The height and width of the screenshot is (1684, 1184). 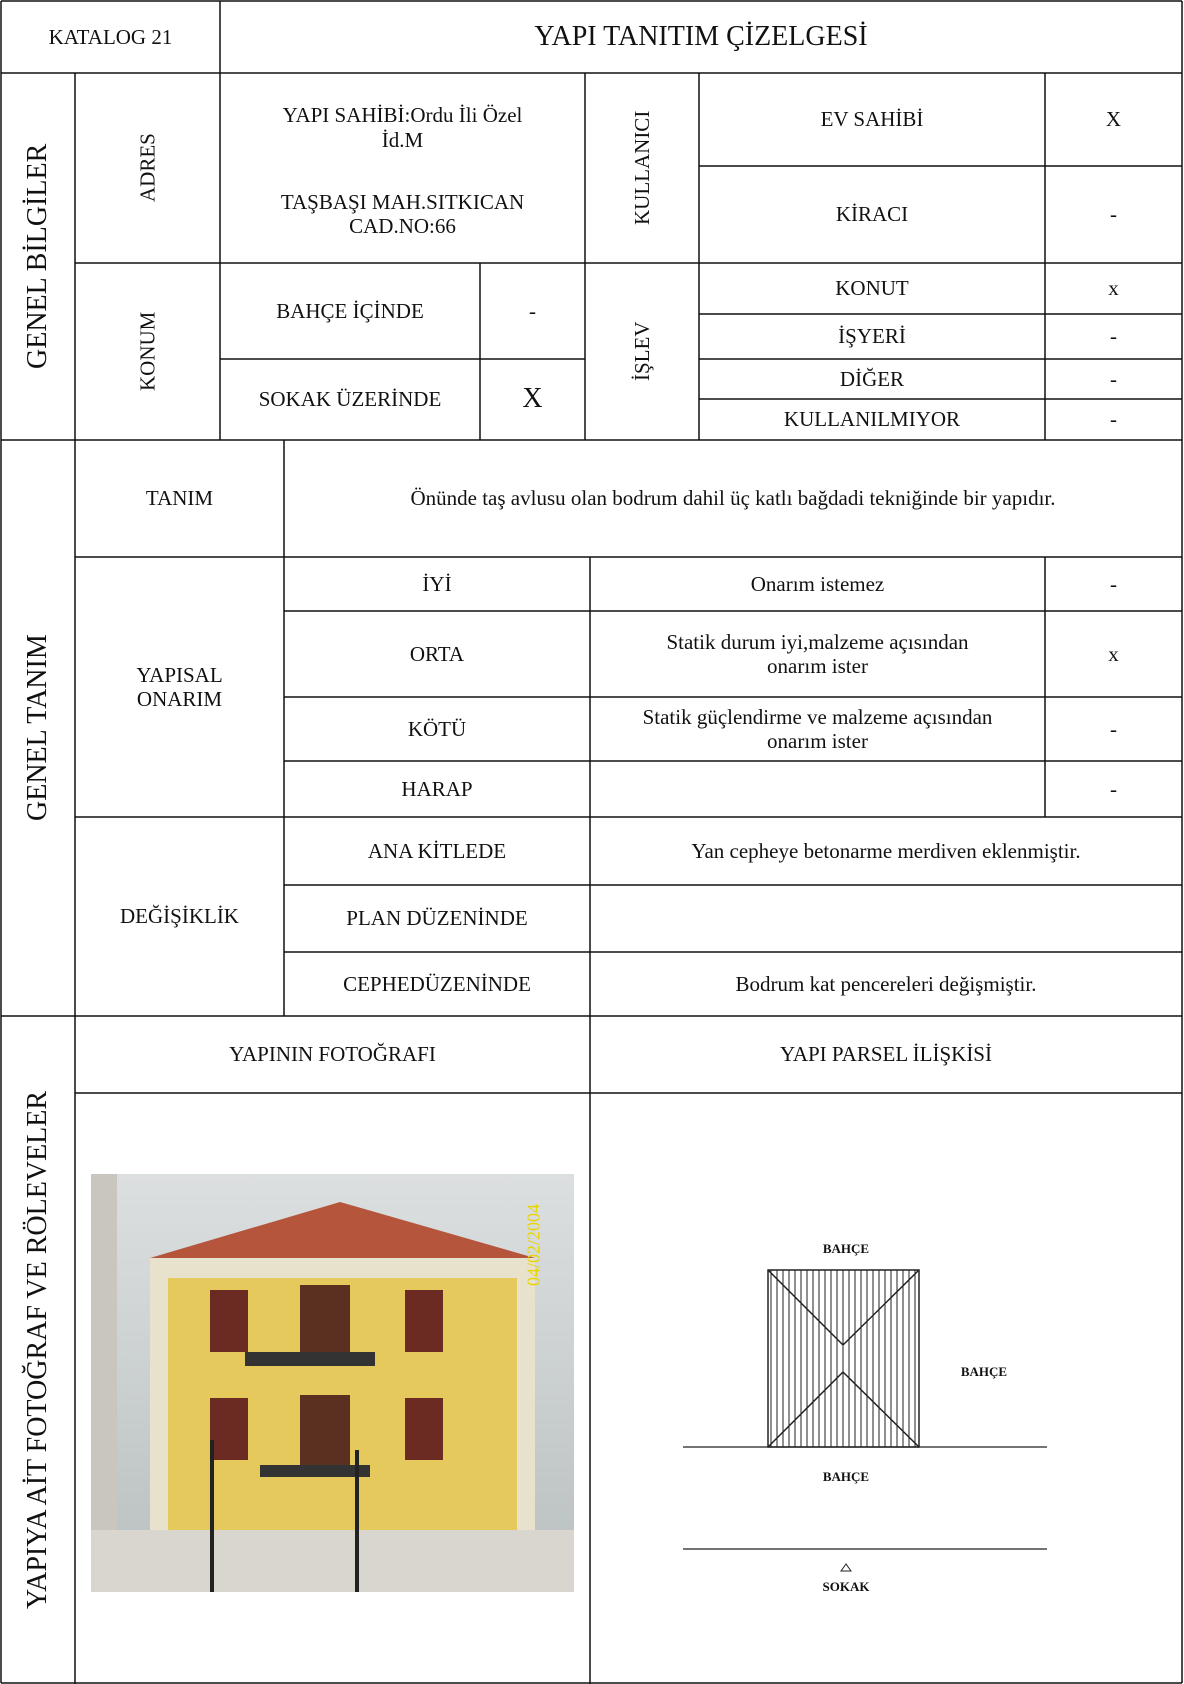 What do you see at coordinates (437, 583) in the screenshot?
I see `condition-label: İYİ` at bounding box center [437, 583].